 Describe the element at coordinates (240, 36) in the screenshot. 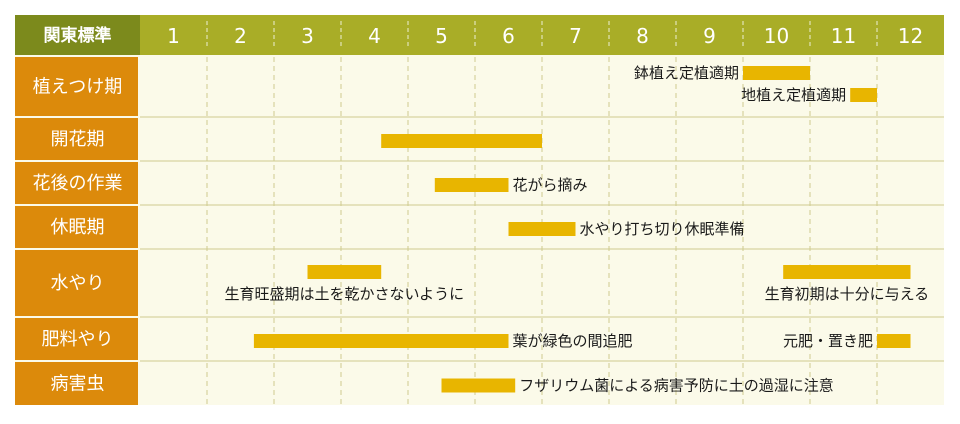

I see `month-label: 2` at that location.